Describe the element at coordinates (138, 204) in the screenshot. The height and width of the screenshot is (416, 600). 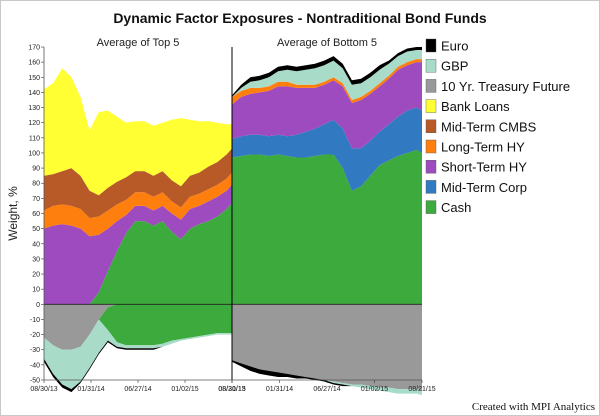
I see `area-pos-long-term-hy-top5` at that location.